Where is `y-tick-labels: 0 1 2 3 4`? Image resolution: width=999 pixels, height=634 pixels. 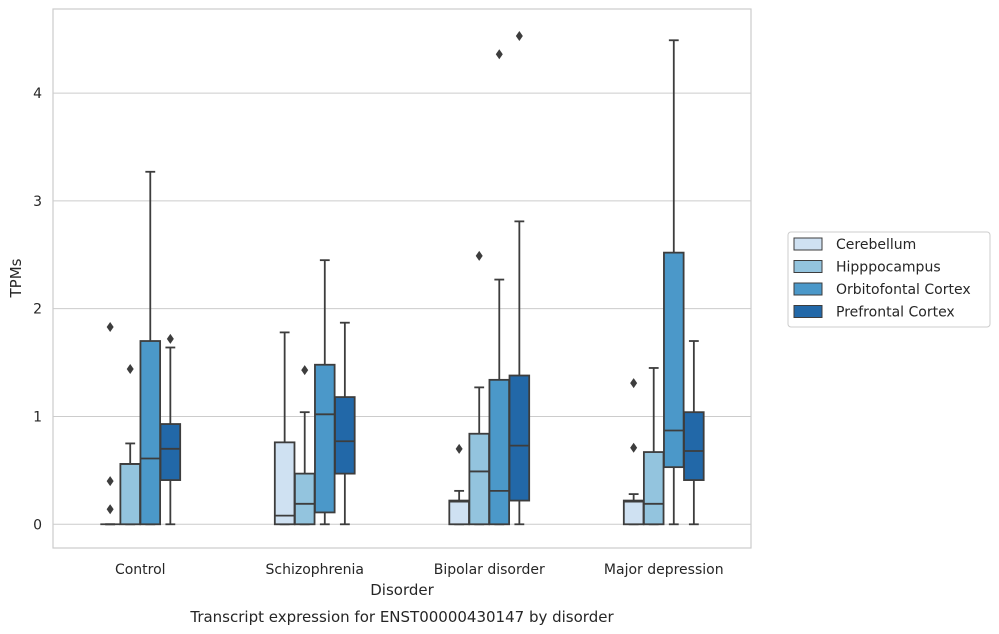
y-tick-labels: 0 1 2 3 4 is located at coordinates (37, 309).